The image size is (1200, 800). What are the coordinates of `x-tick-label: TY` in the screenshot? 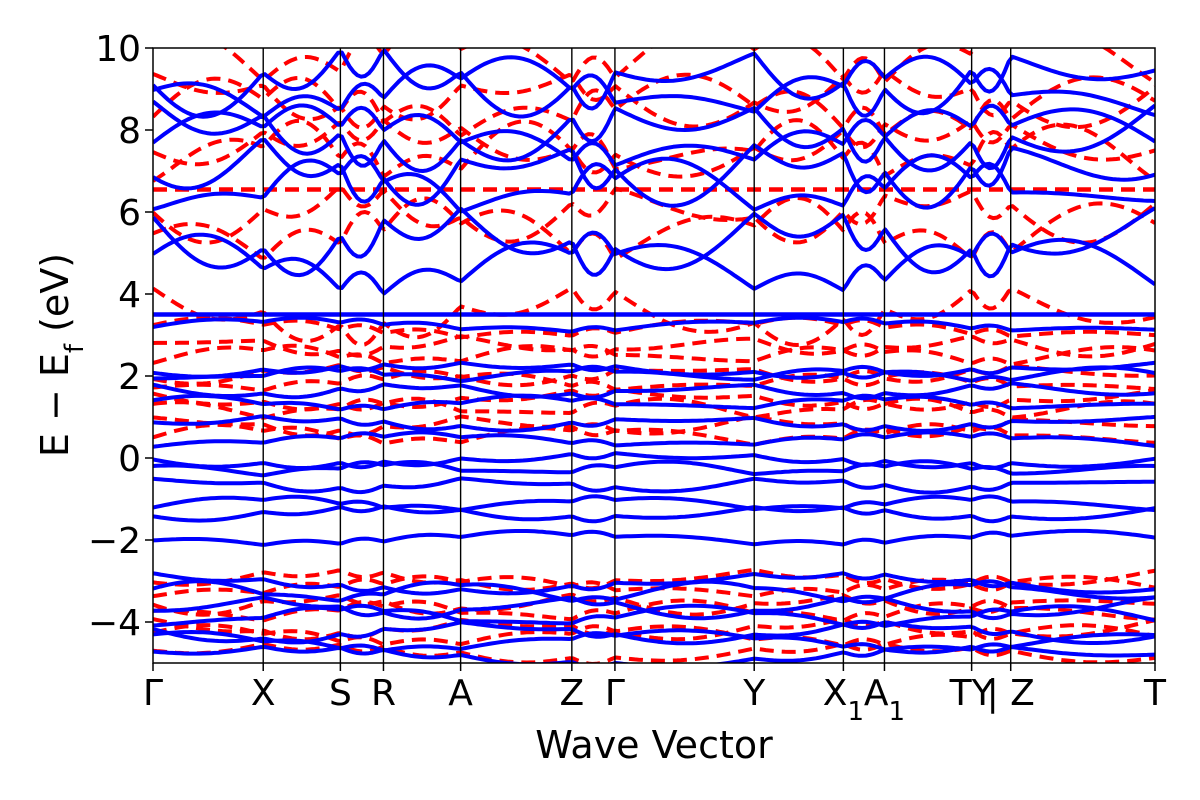 It's located at (972, 693).